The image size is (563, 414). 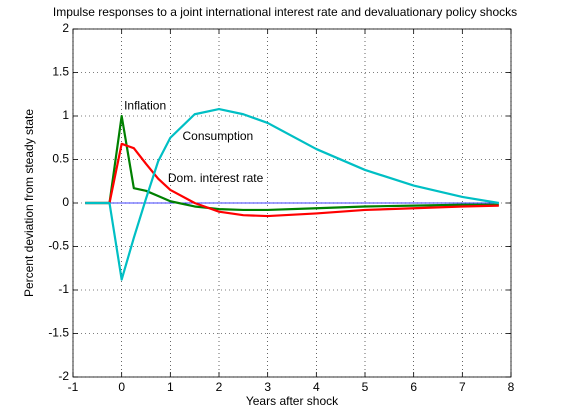 I want to click on x-tick-label: 3, so click(x=267, y=387).